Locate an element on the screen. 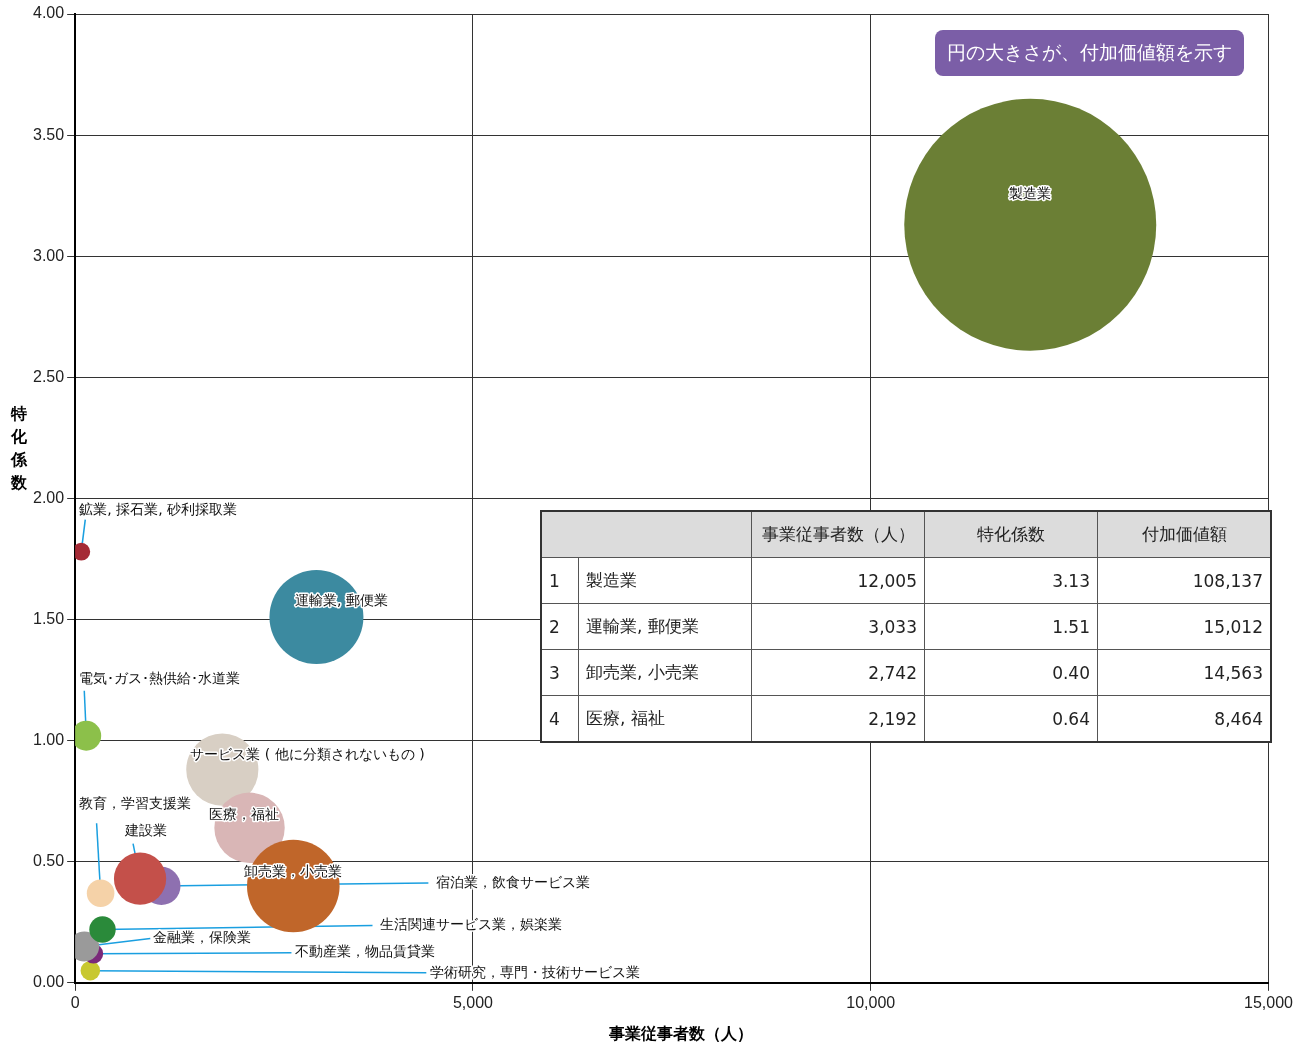  annotation: 3.13 is located at coordinates (1011, 580).